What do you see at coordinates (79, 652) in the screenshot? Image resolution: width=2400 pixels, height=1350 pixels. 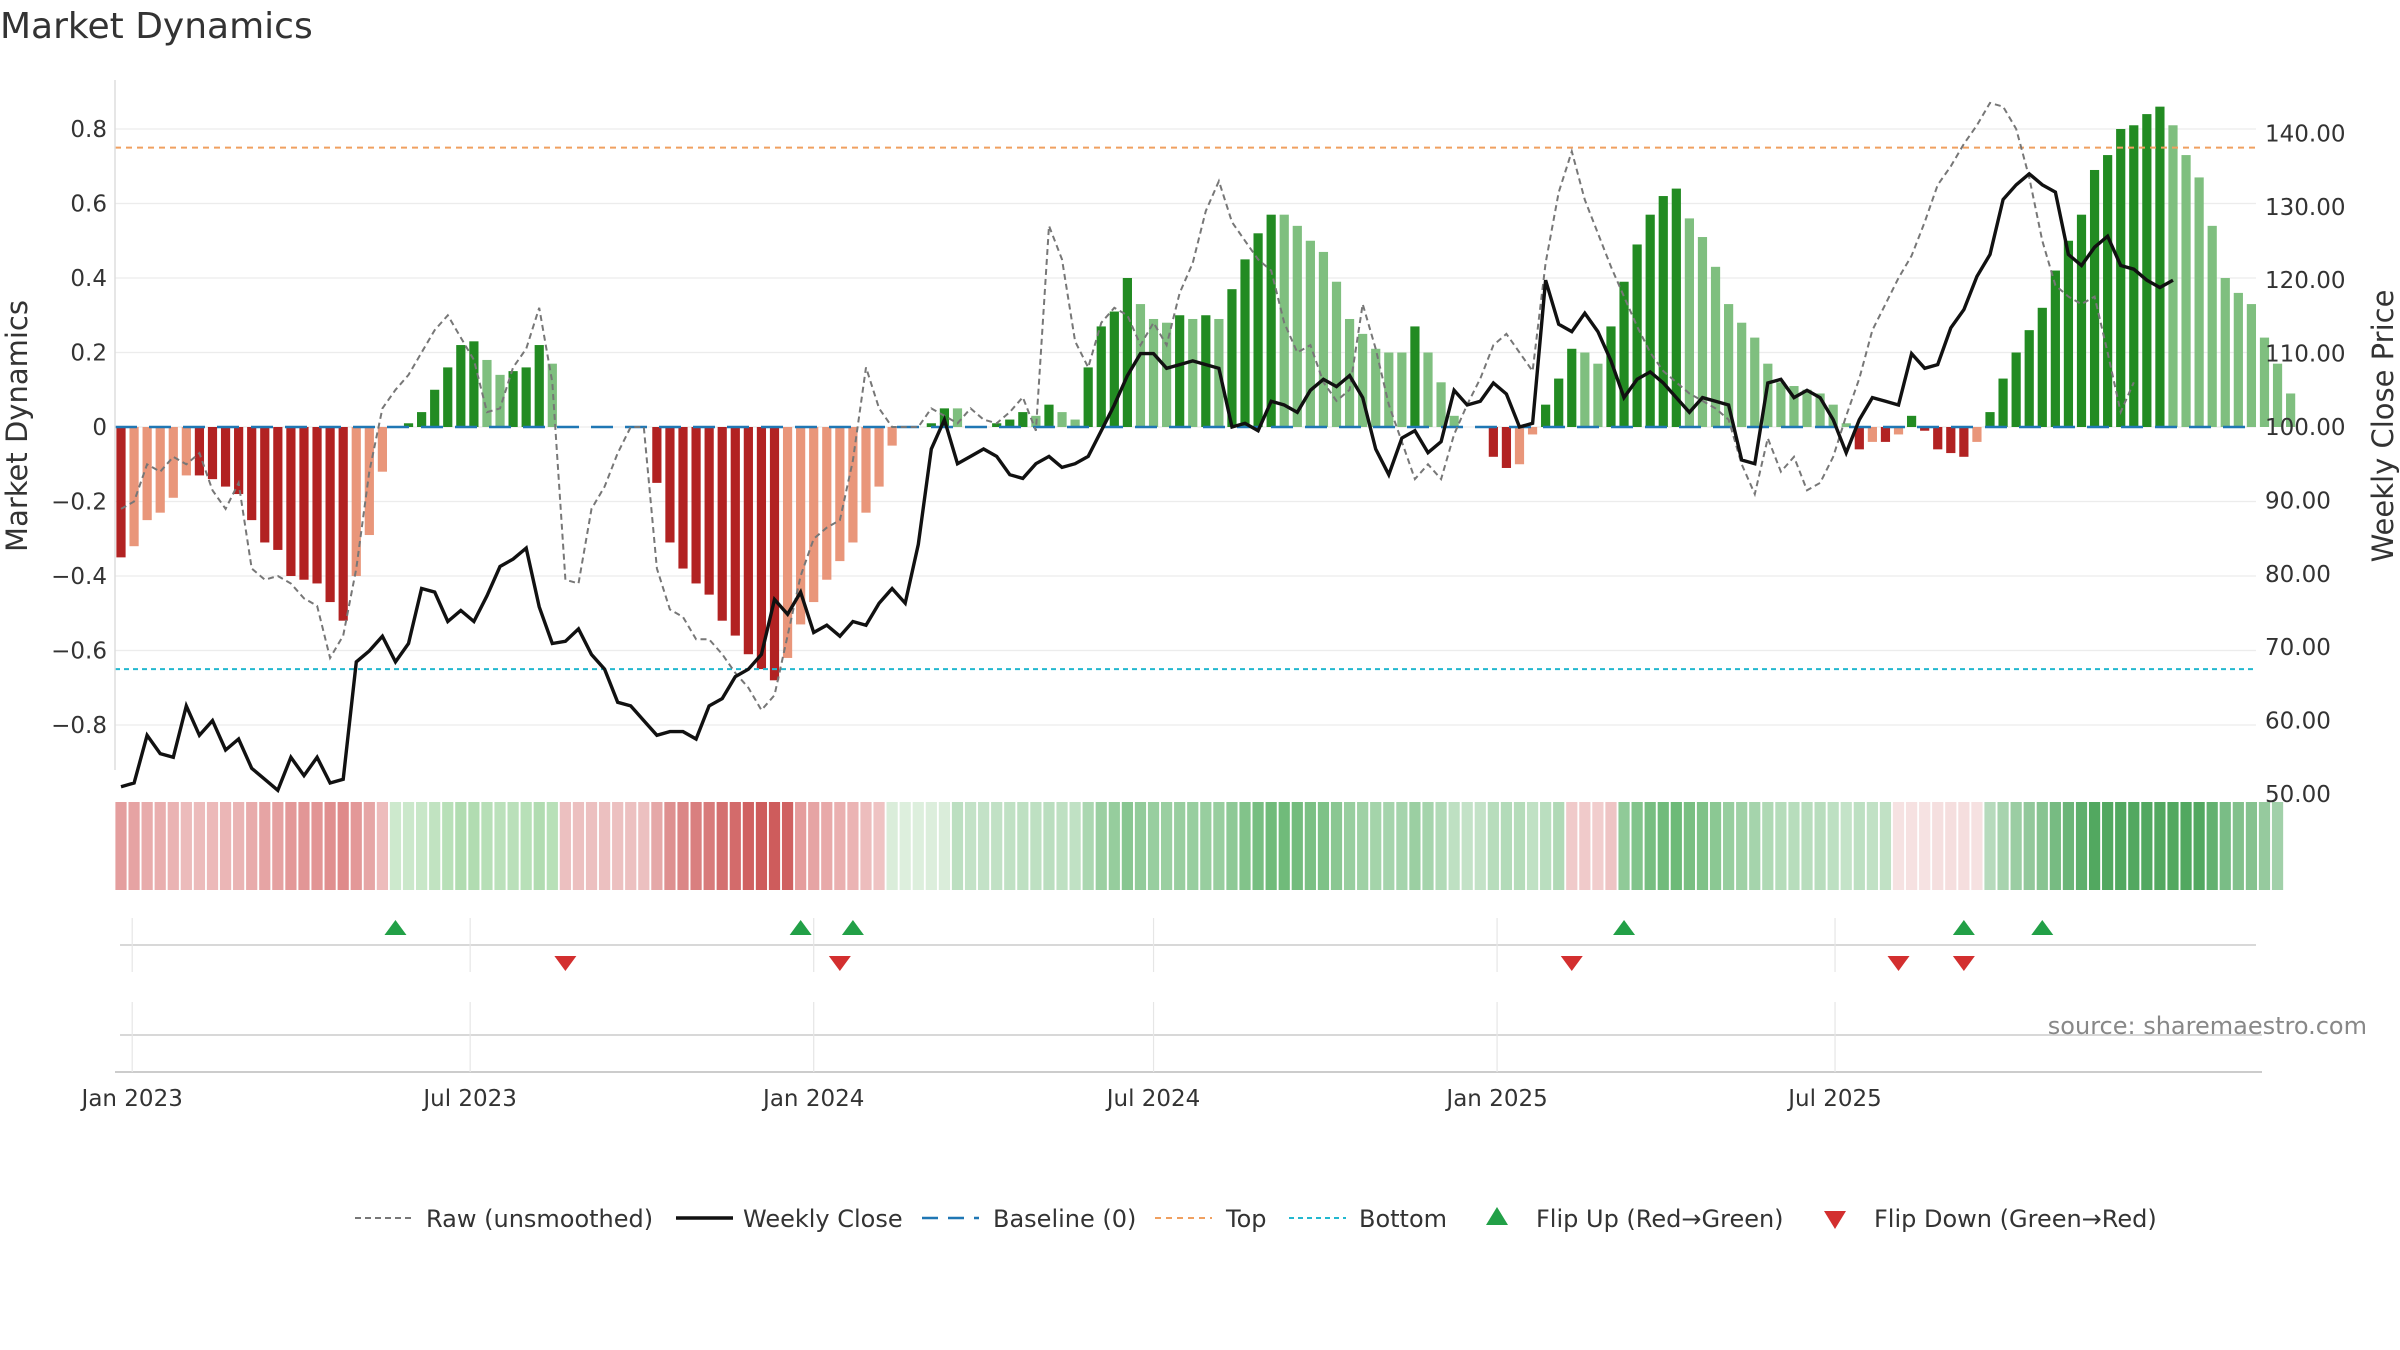 I see `left-tick-label: −0.6` at bounding box center [79, 652].